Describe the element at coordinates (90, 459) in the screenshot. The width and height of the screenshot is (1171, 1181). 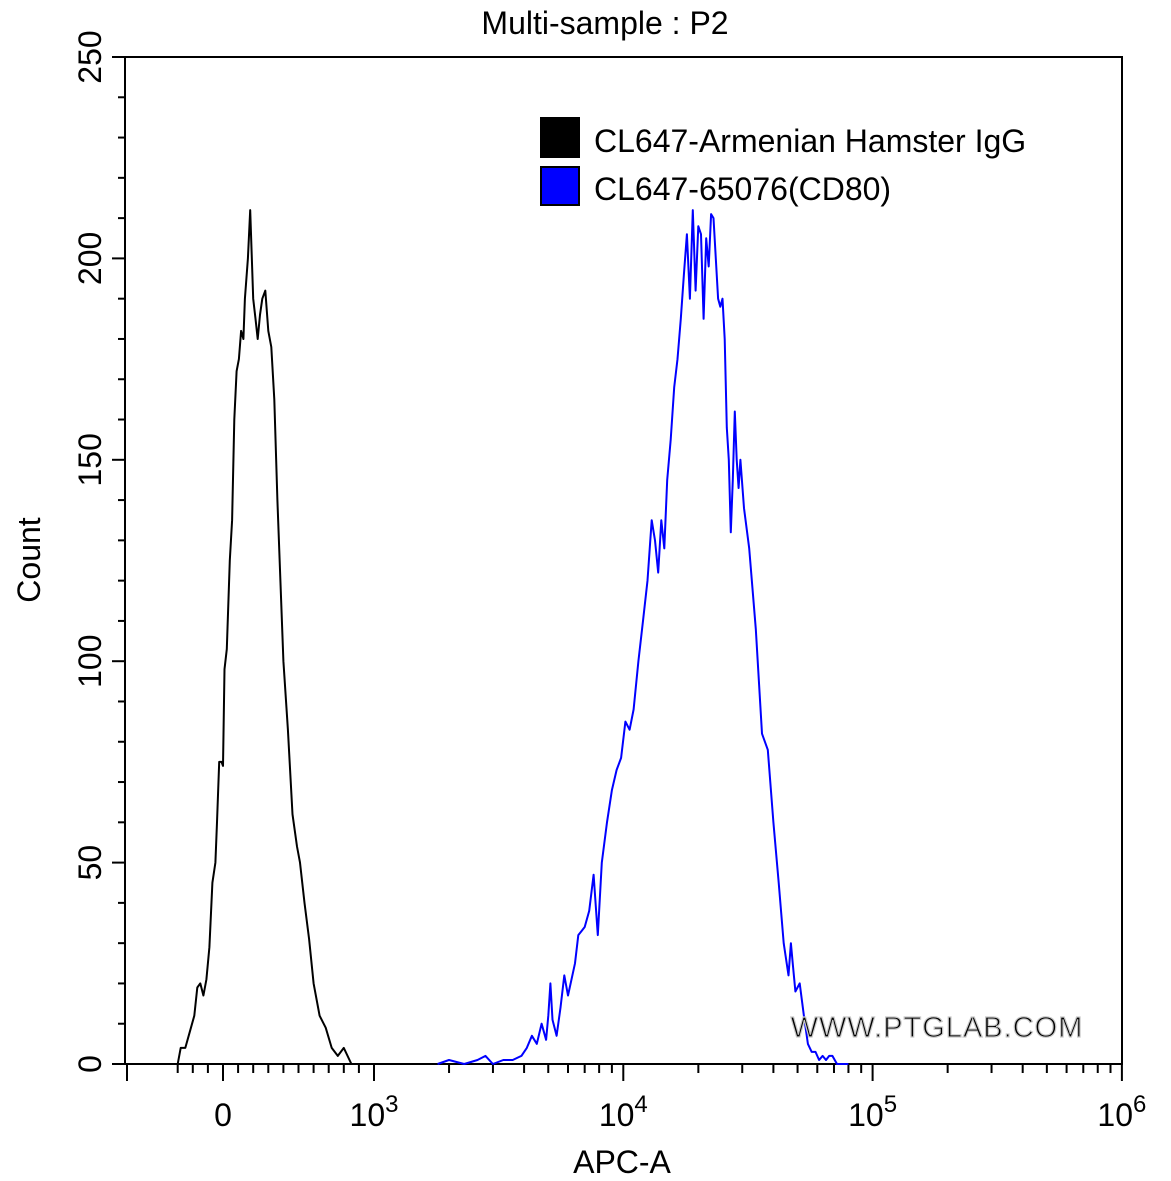
I see `y-tick-label: 150` at that location.